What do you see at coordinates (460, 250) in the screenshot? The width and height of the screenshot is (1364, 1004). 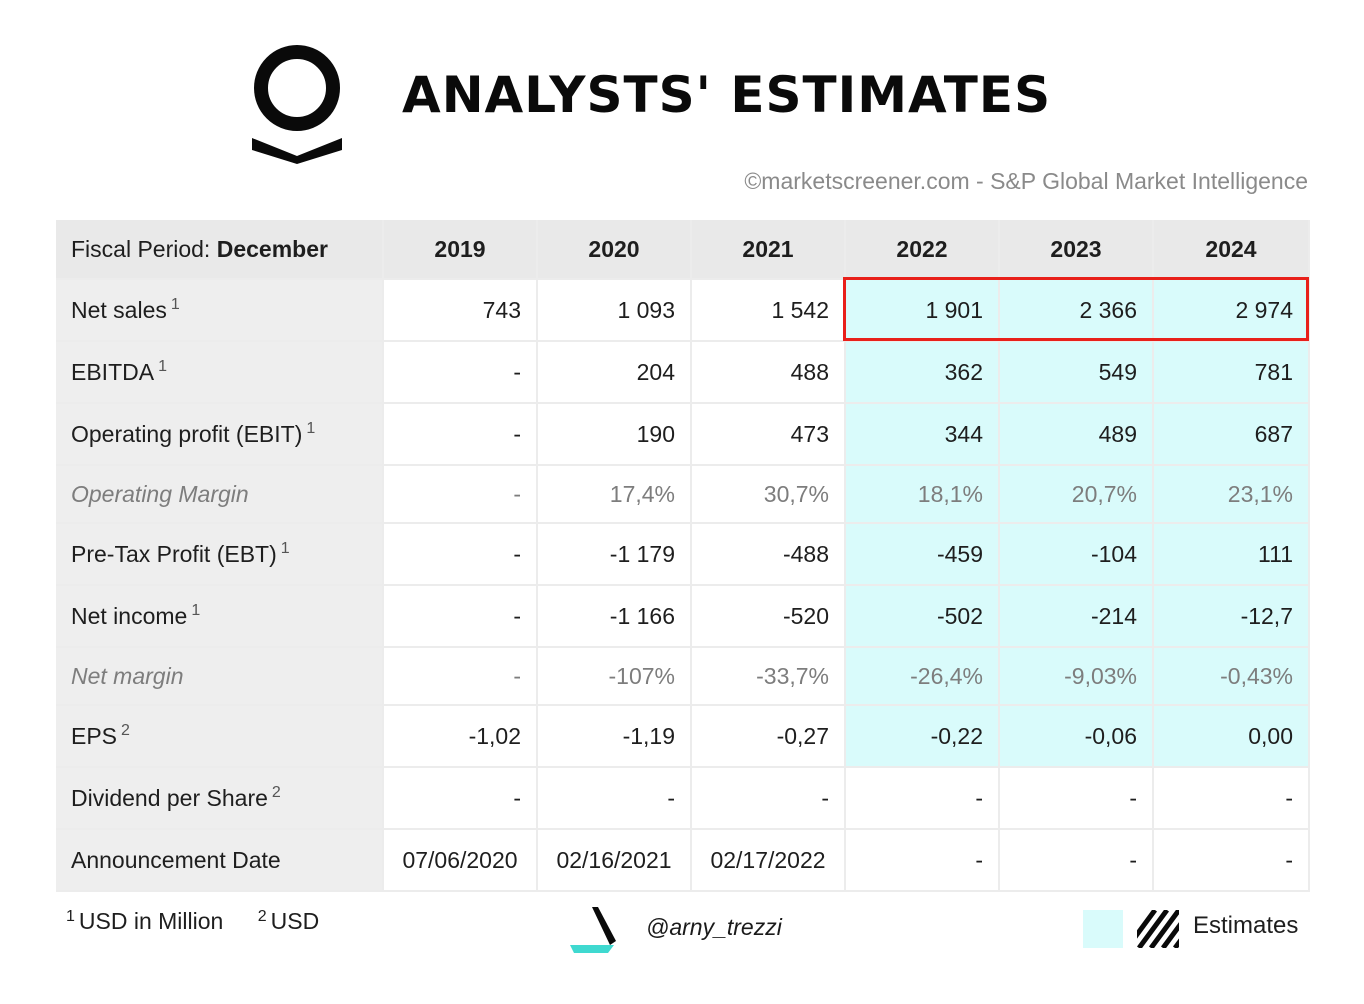 I see `year-header: 2019` at bounding box center [460, 250].